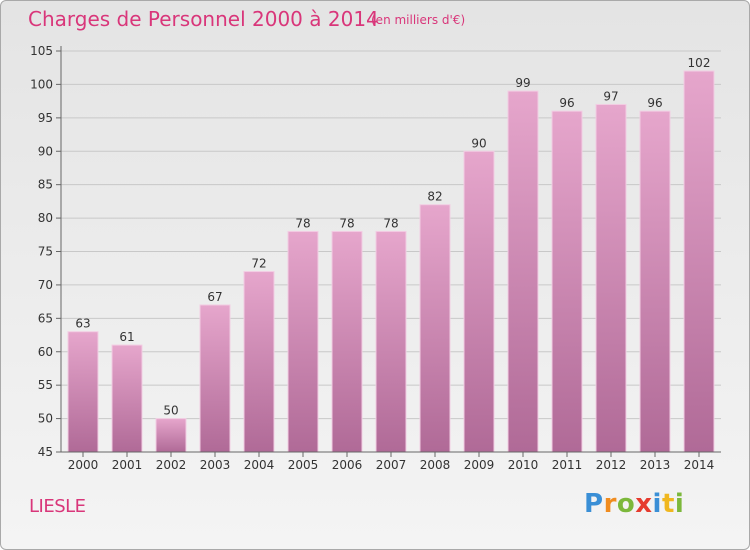 The image size is (750, 550). Describe the element at coordinates (259, 465) in the screenshot. I see `x-tick-label: 2004` at that location.